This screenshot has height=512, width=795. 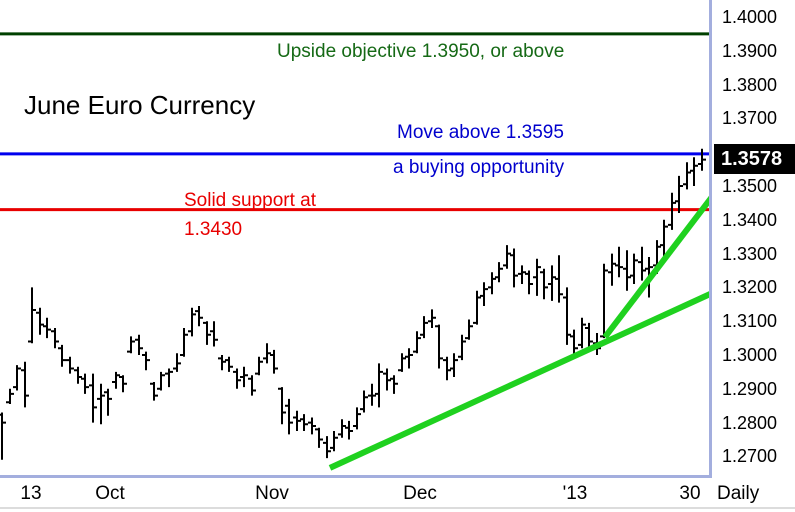 What do you see at coordinates (140, 105) in the screenshot?
I see `chart-title: June Euro Currency` at bounding box center [140, 105].